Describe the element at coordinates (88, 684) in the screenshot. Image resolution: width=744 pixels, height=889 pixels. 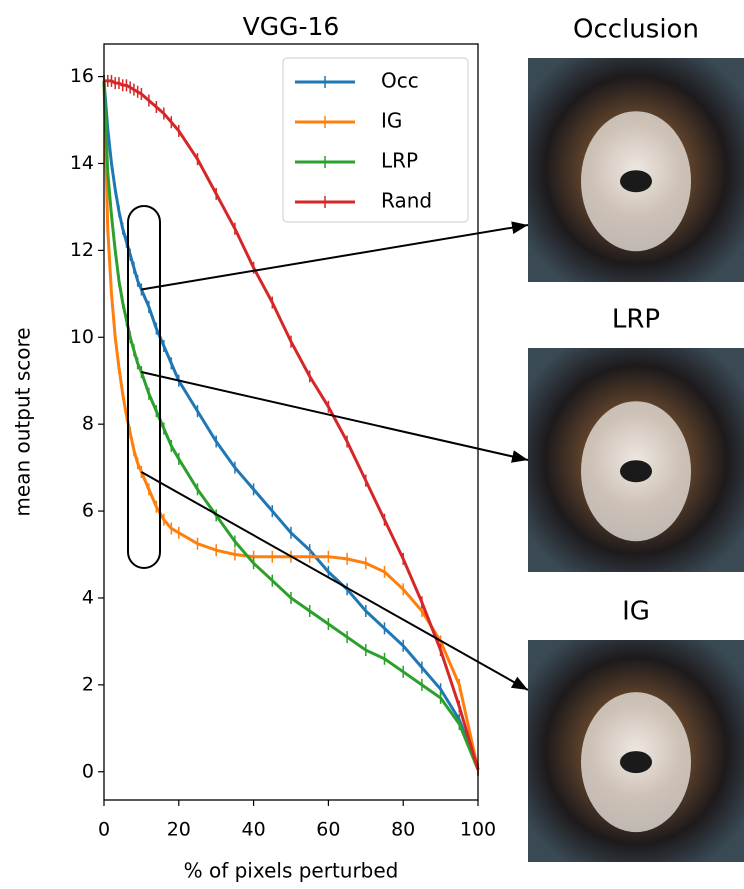
I see `y-tick-label: 2` at that location.